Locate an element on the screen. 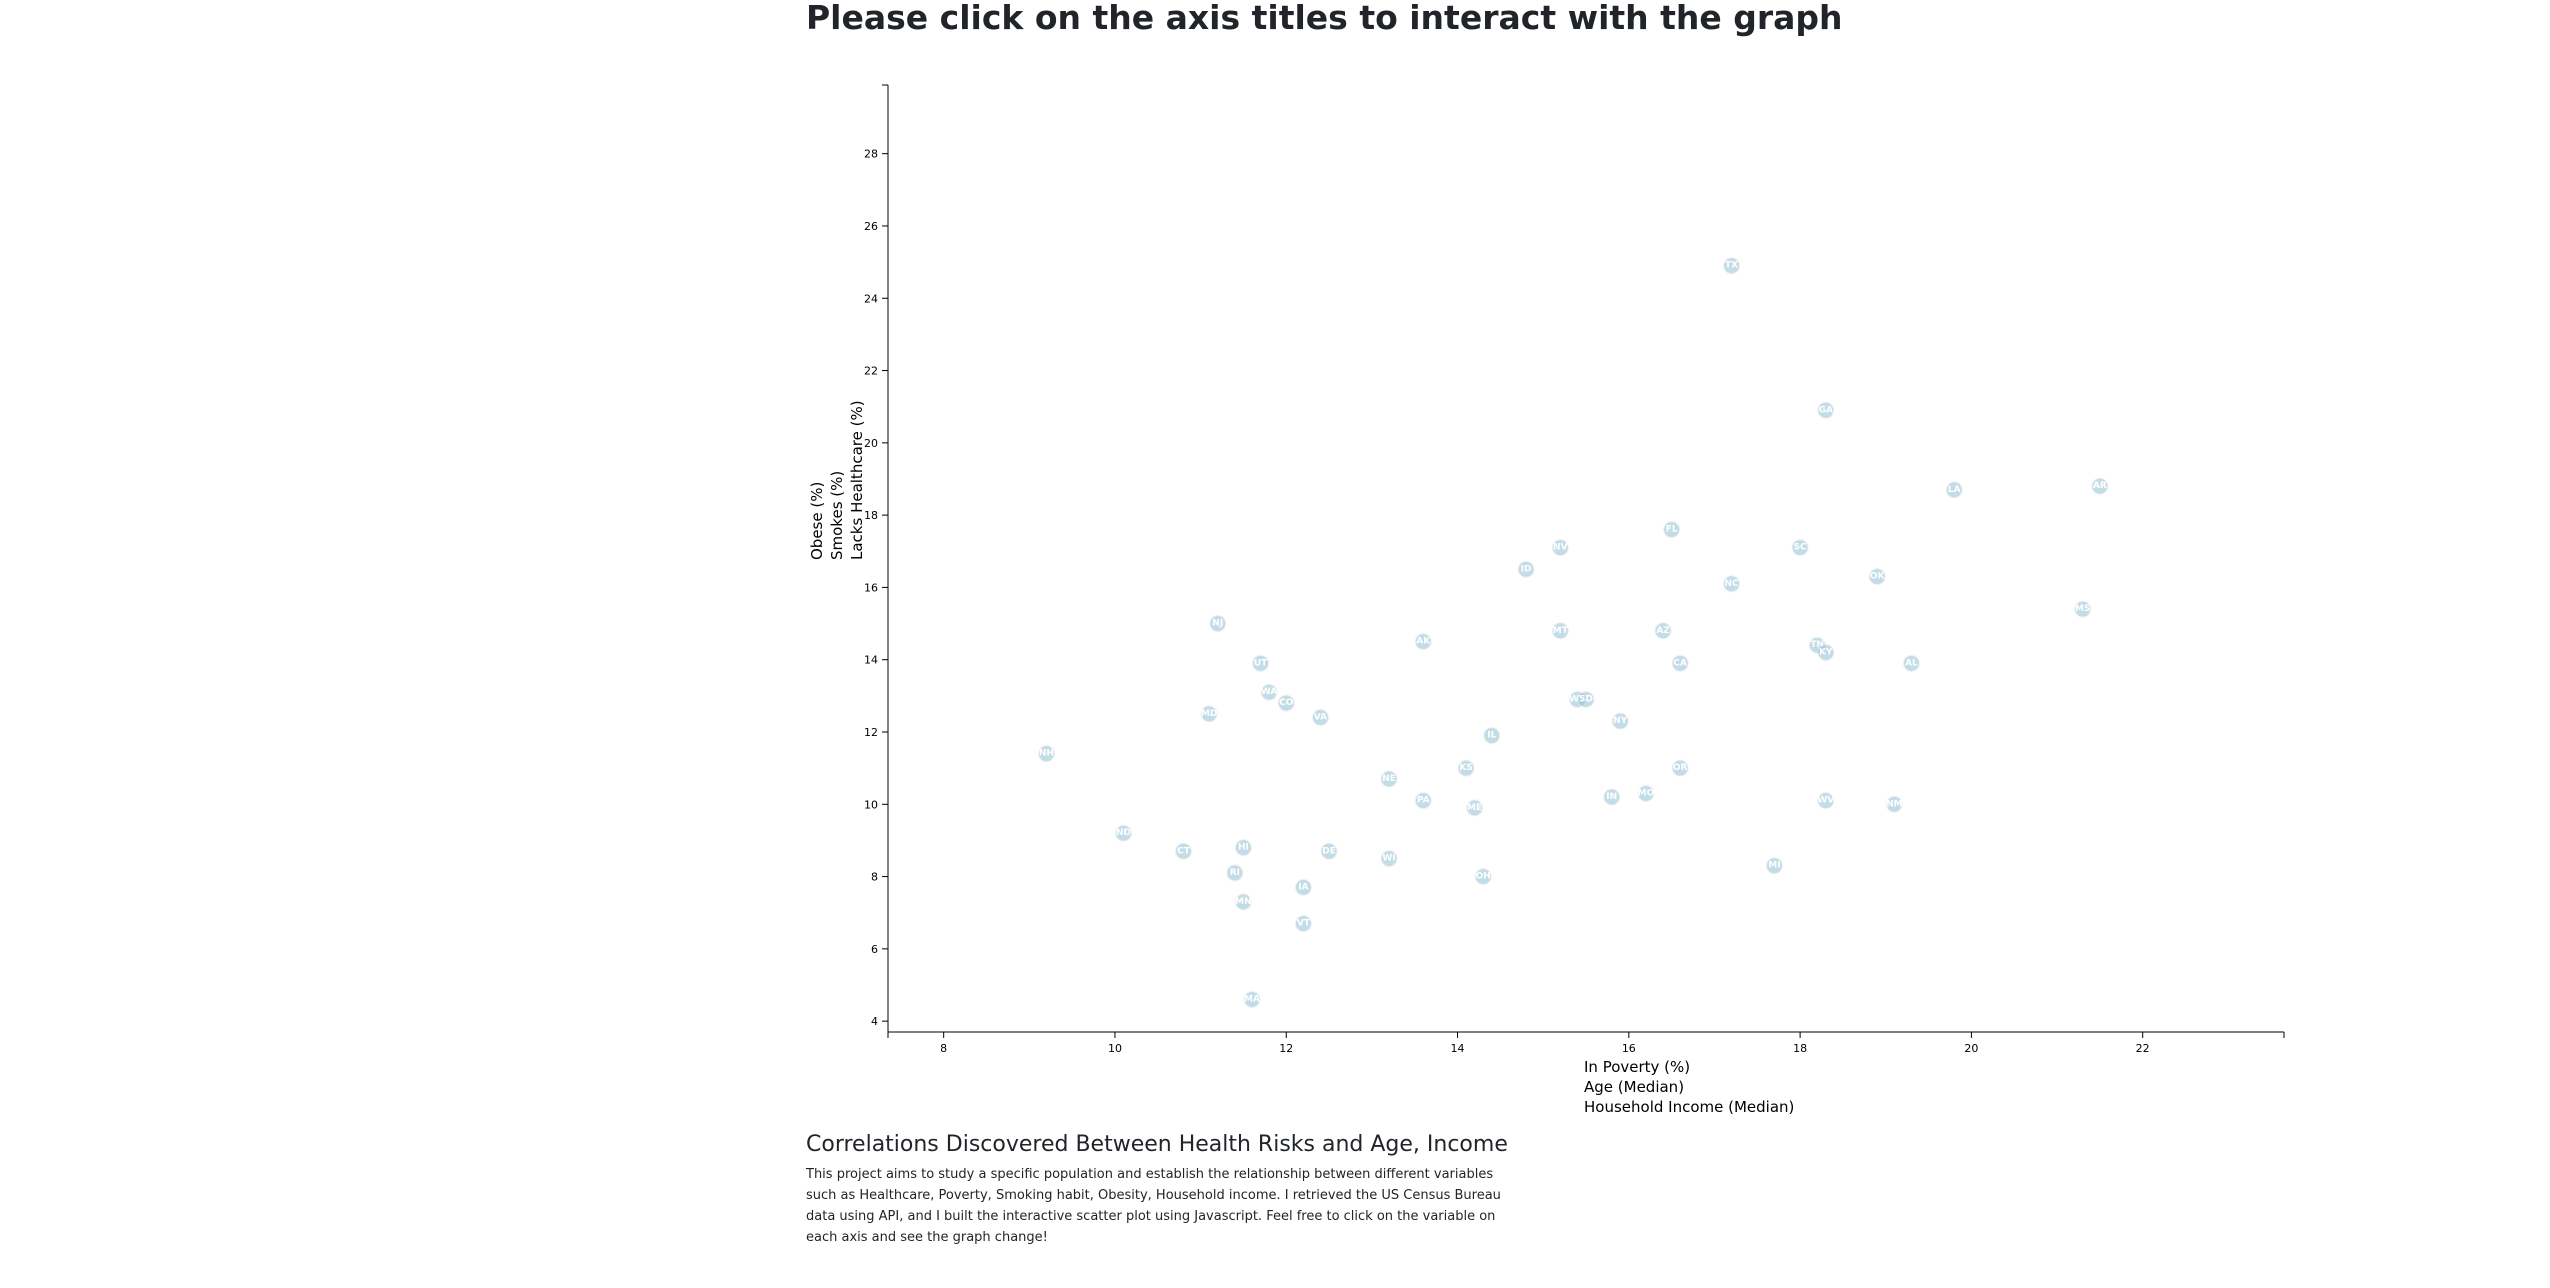  state-point-mi: MI is located at coordinates (1774, 866).